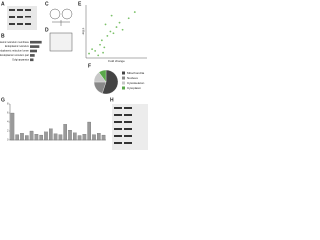 This screenshot has width=320, height=240. I want to click on y-tick-label: 4, so click(8, 122).